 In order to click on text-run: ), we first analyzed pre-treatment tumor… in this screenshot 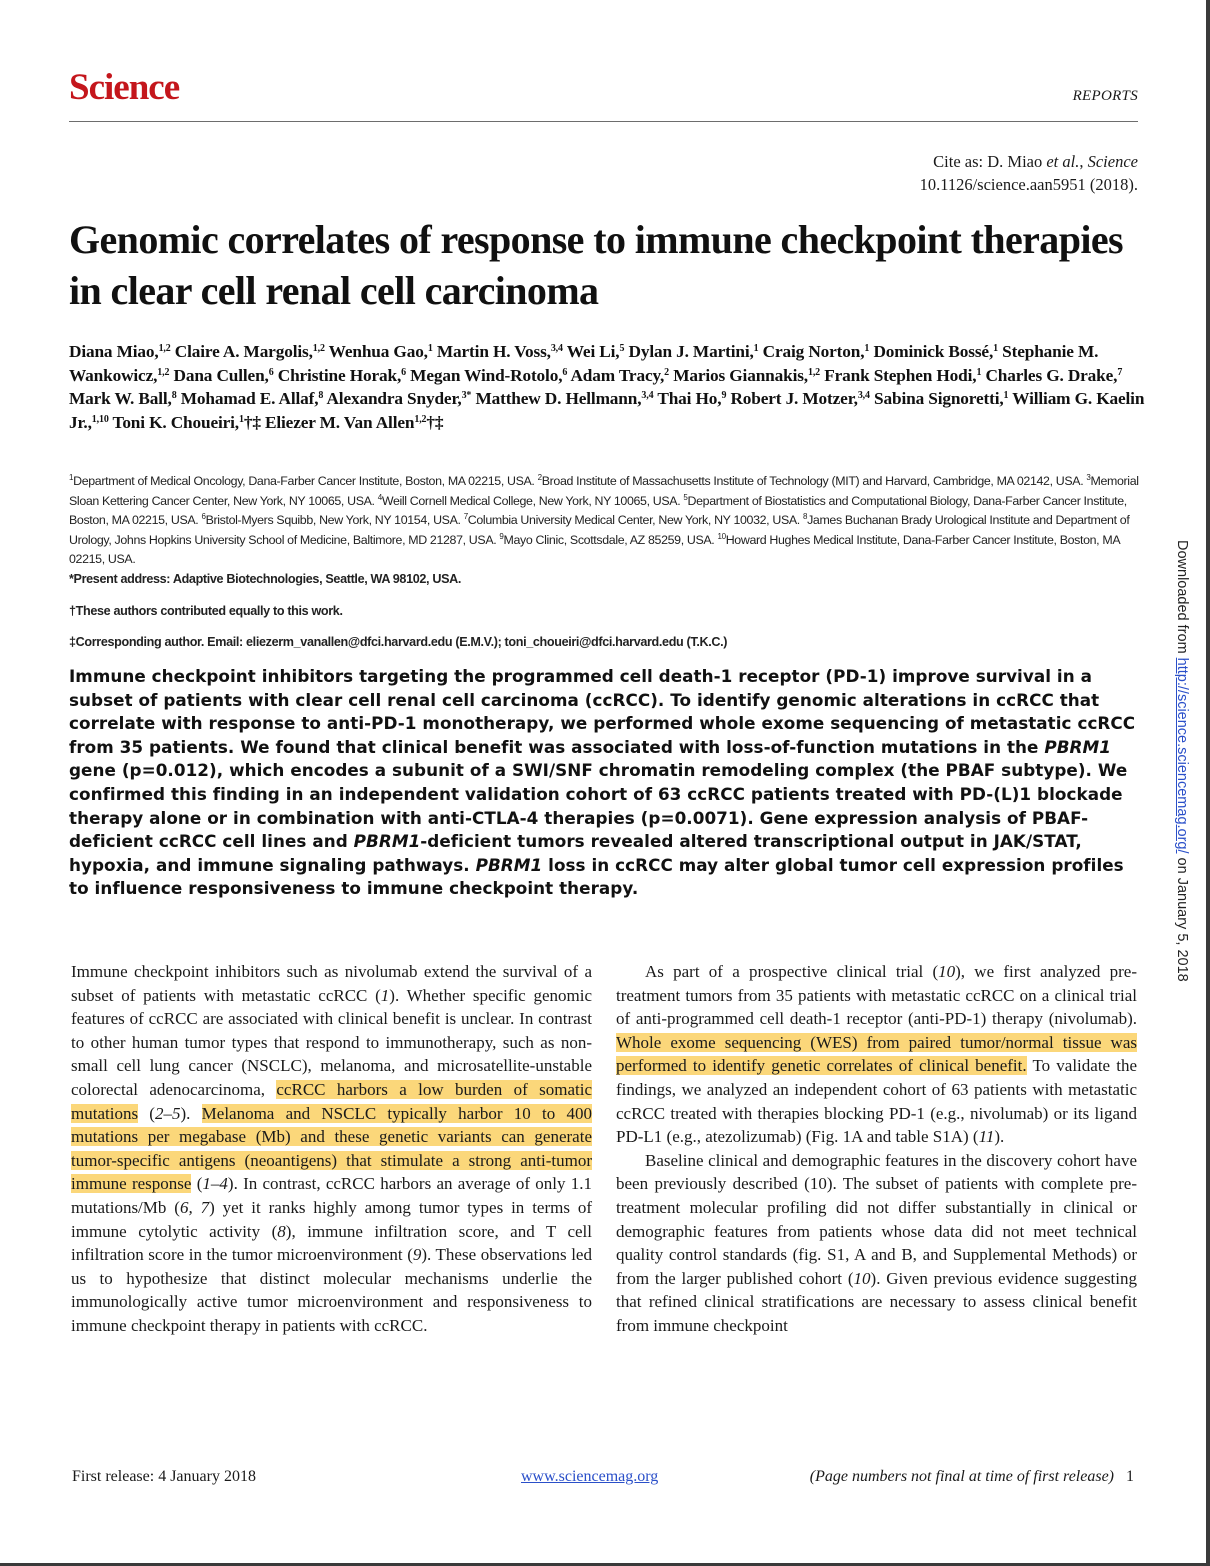, I will do `click(876, 995)`.